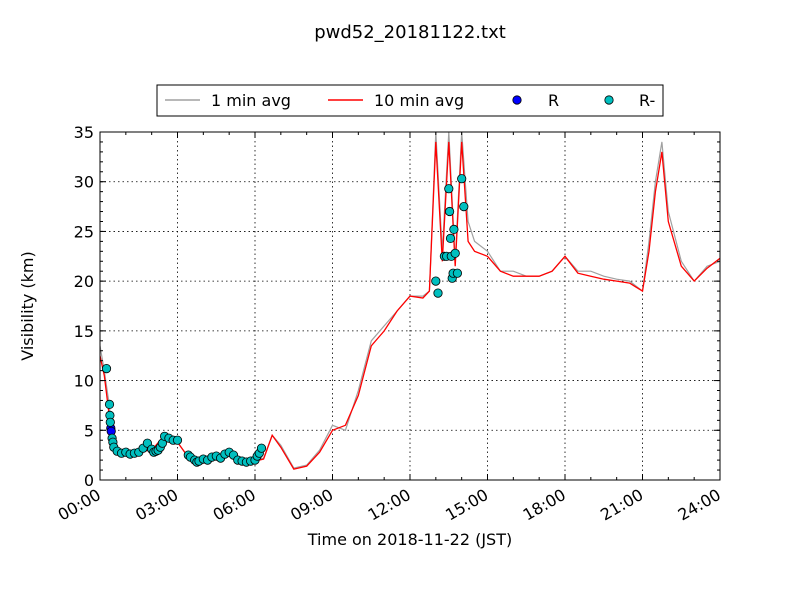 The height and width of the screenshot is (600, 800). I want to click on x-axis-label: Time on 2018-11-22 (JST), so click(409, 539).